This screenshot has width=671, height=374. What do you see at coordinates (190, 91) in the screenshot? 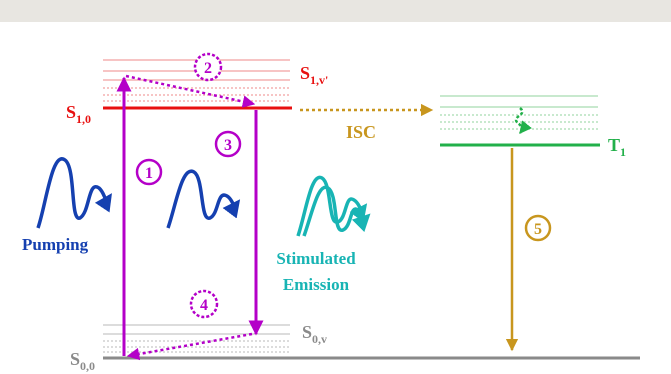
I see `s1-relaxation-arrow` at bounding box center [190, 91].